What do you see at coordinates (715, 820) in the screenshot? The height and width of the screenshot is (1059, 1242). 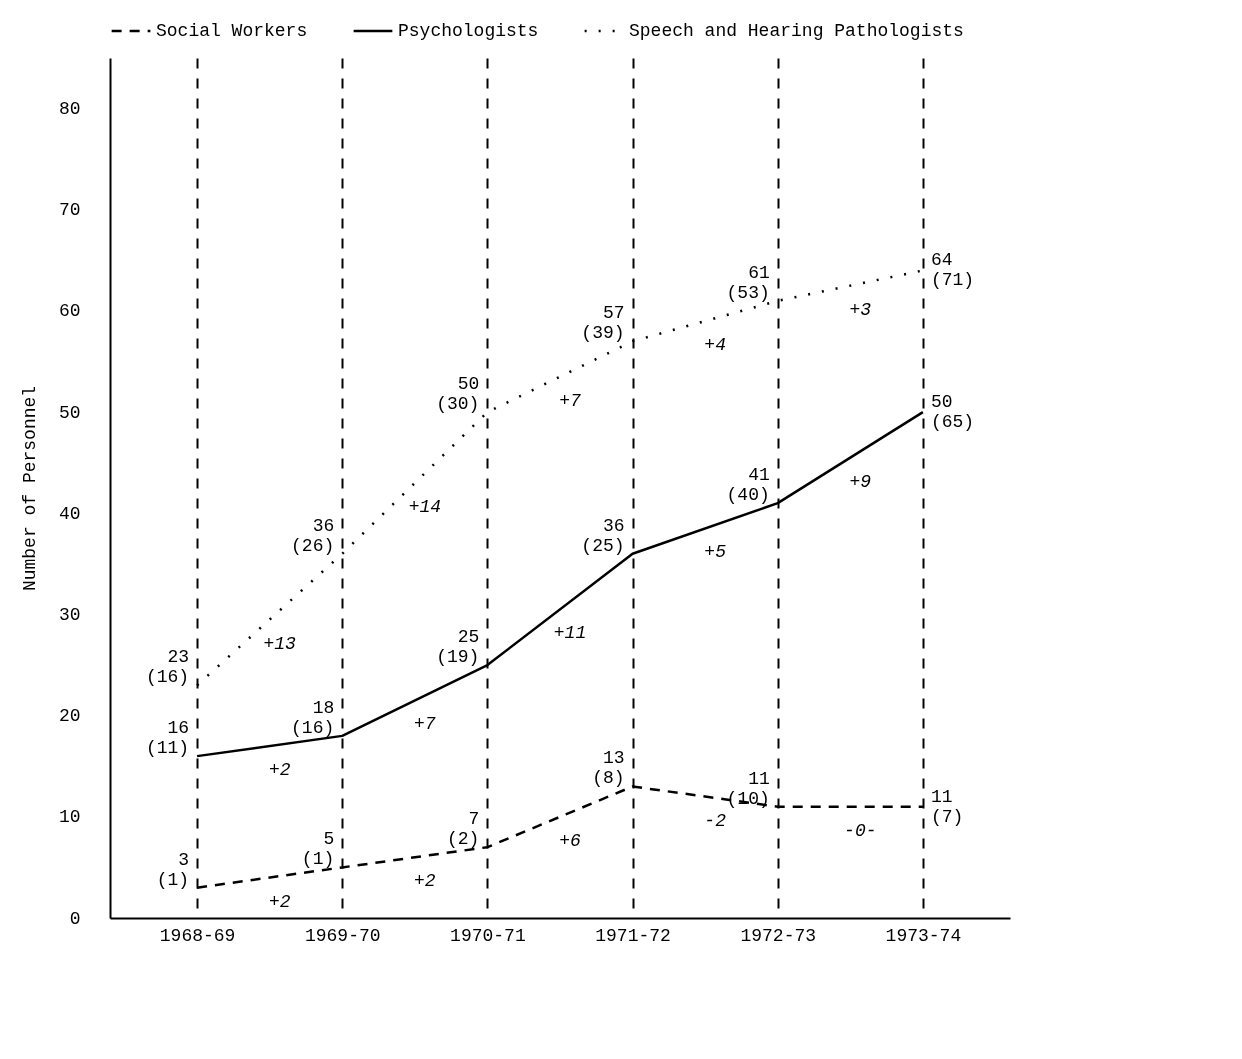 I see `annotation: -2` at bounding box center [715, 820].